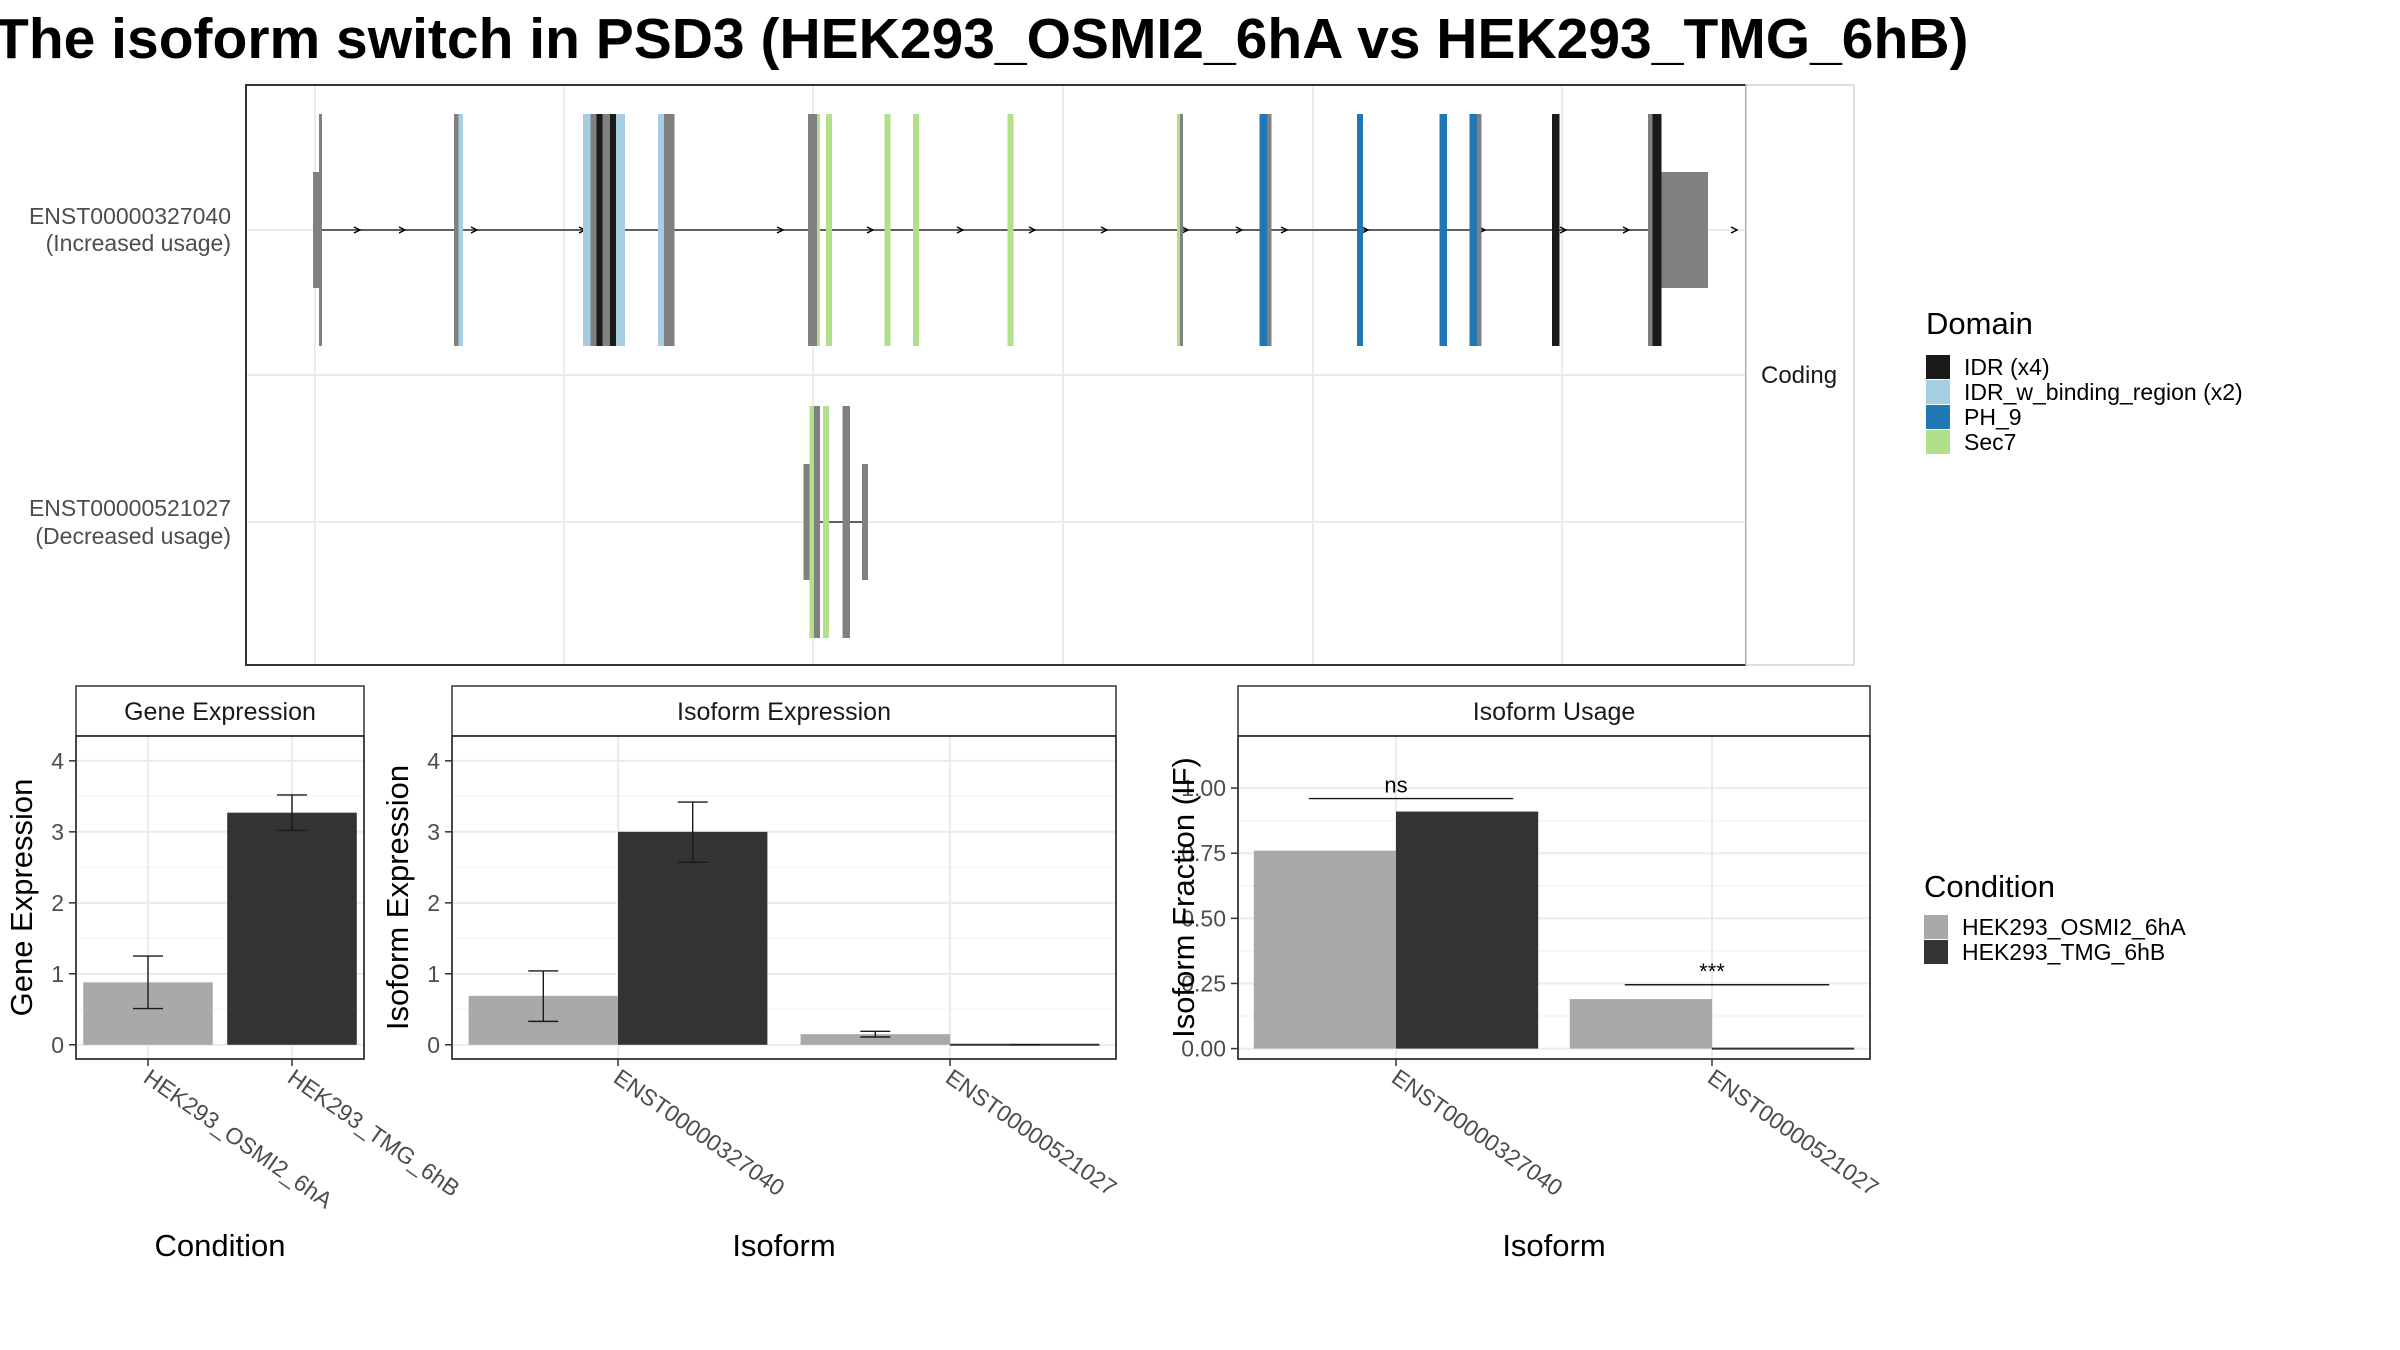  Describe the element at coordinates (1989, 886) in the screenshot. I see `condition-legend-title: Condition` at that location.